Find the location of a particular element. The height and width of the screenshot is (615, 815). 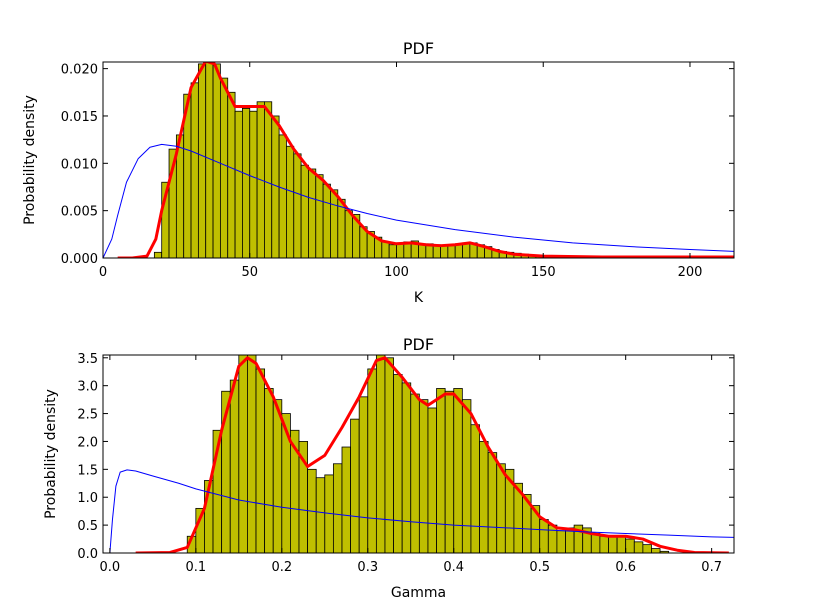

x-tick-label: 0.0 is located at coordinates (110, 567).